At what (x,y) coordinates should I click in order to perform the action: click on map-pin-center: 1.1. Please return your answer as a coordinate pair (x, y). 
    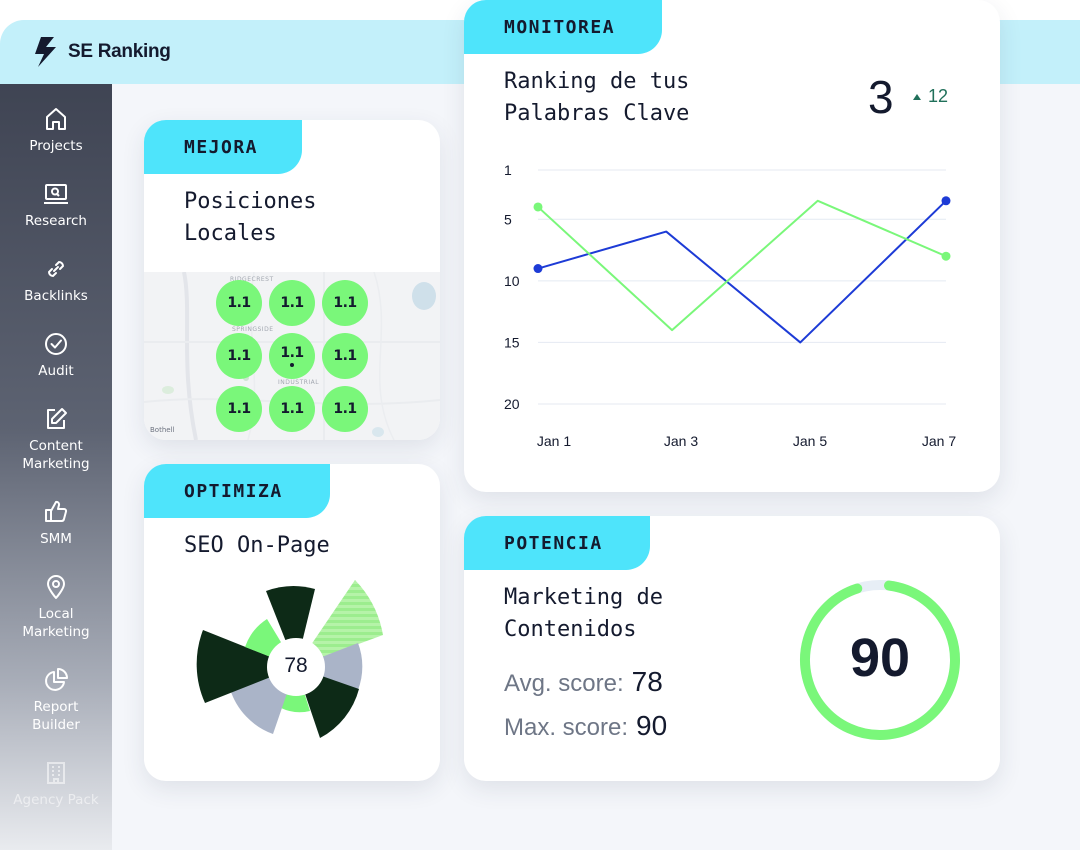
    Looking at the image, I should click on (292, 356).